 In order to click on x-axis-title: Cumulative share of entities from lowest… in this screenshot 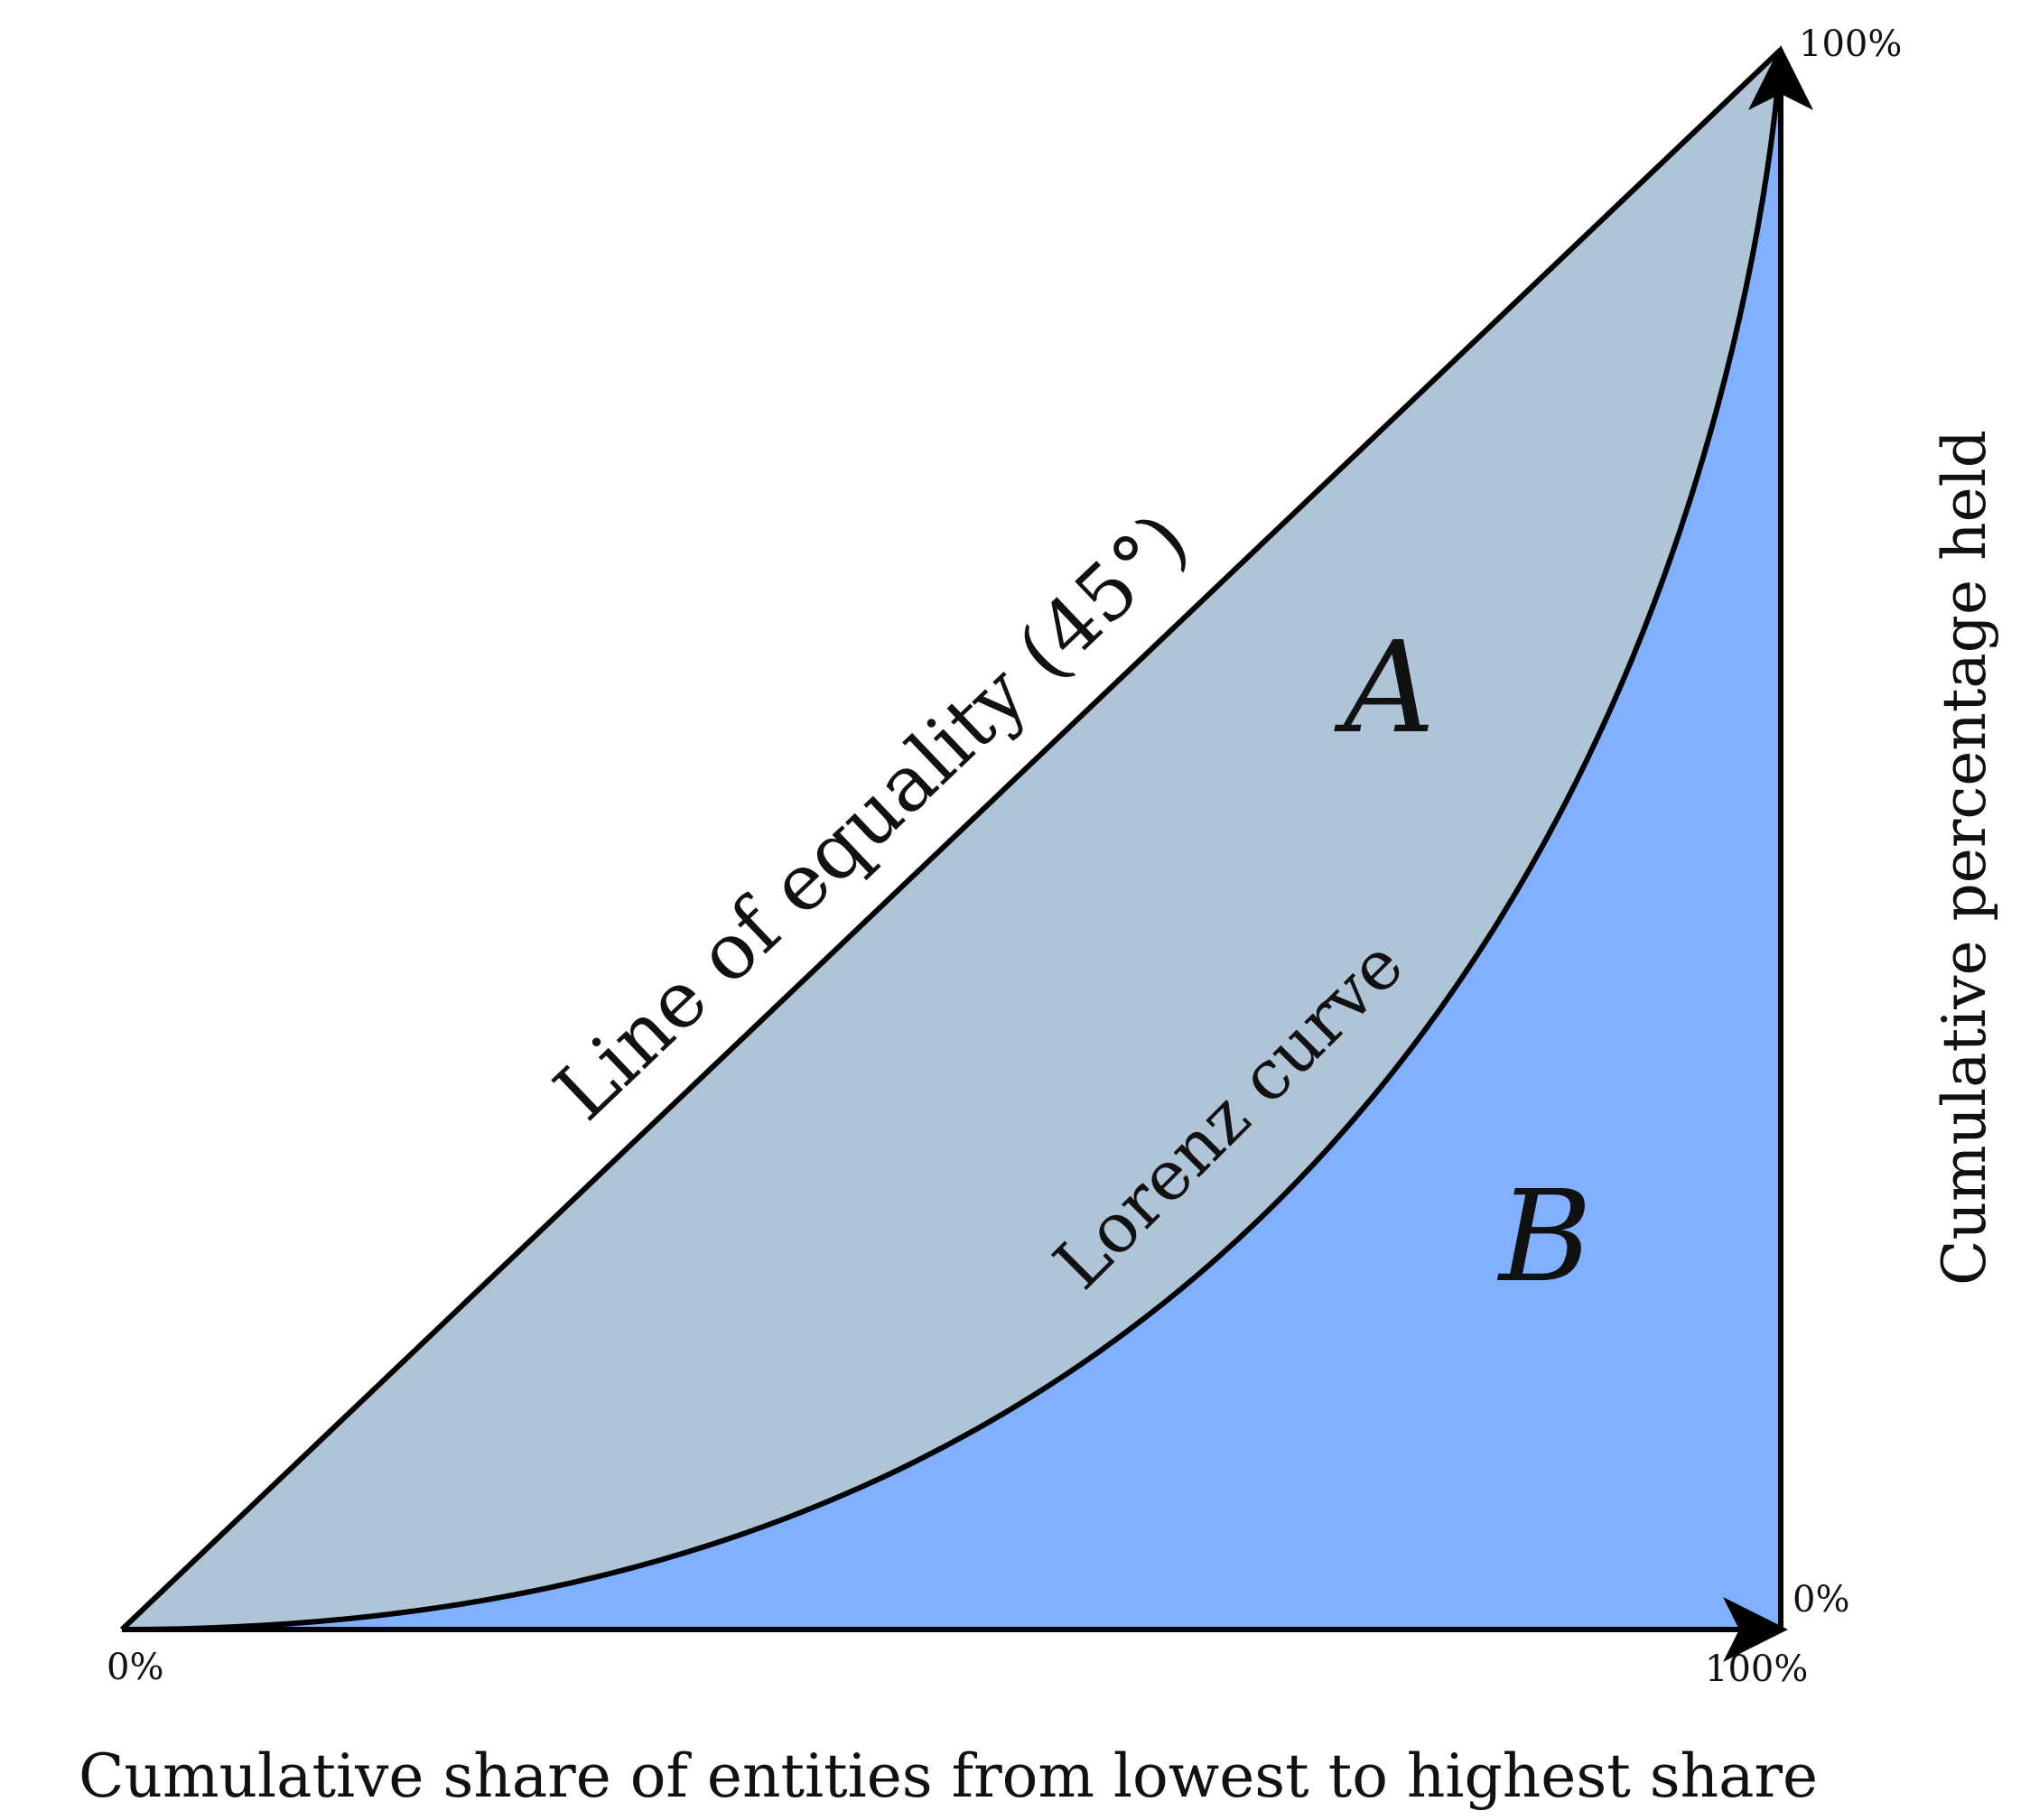, I will do `click(948, 1776)`.